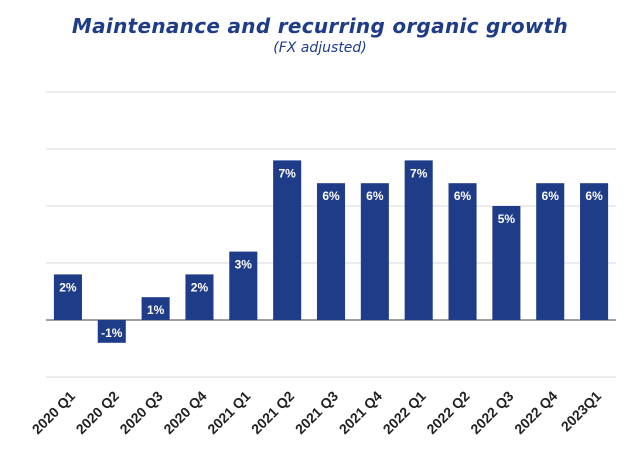 The width and height of the screenshot is (640, 454). I want to click on x-tick-label: 2020 Q1, so click(53, 412).